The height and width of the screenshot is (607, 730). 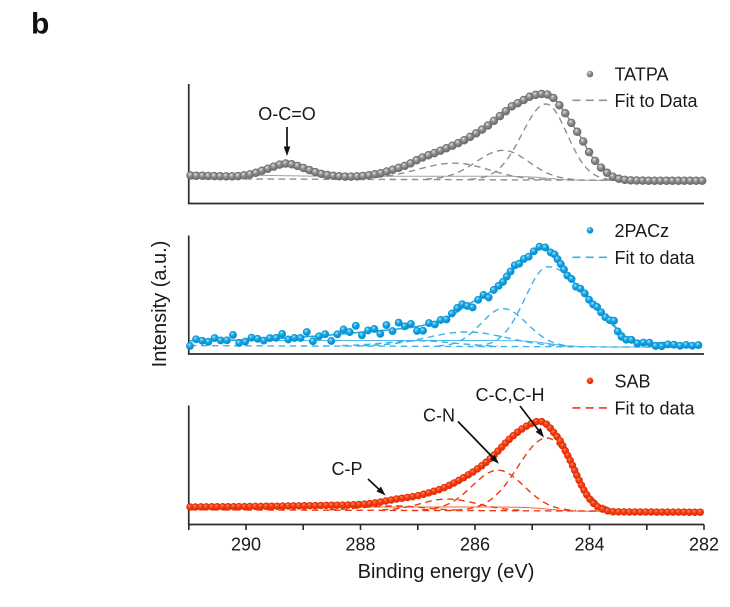 What do you see at coordinates (510, 395) in the screenshot?
I see `svg-text: C-C,C-H` at bounding box center [510, 395].